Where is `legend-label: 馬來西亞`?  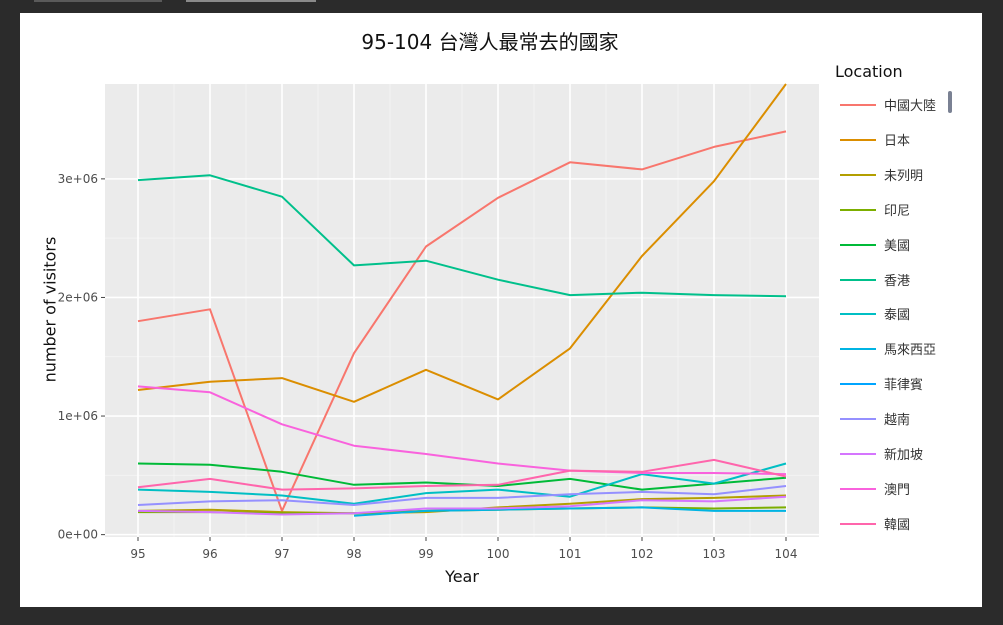
legend-label: 馬來西亞 is located at coordinates (910, 351).